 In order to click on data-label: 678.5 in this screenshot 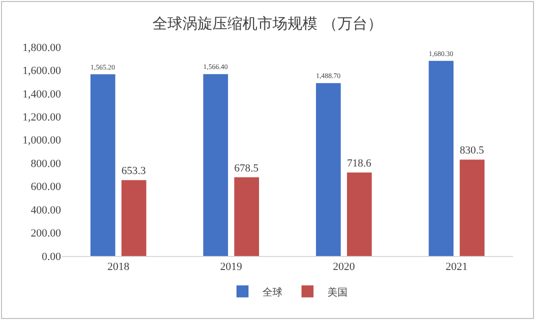, I will do `click(246, 168)`.